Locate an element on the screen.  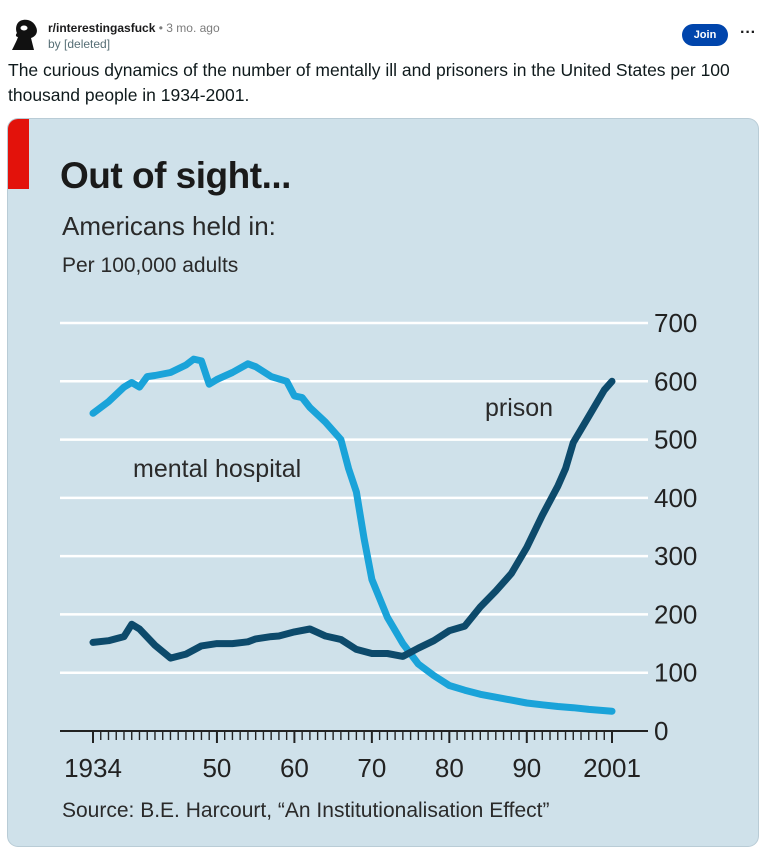
y-tick-label-500: 500 is located at coordinates (675, 440).